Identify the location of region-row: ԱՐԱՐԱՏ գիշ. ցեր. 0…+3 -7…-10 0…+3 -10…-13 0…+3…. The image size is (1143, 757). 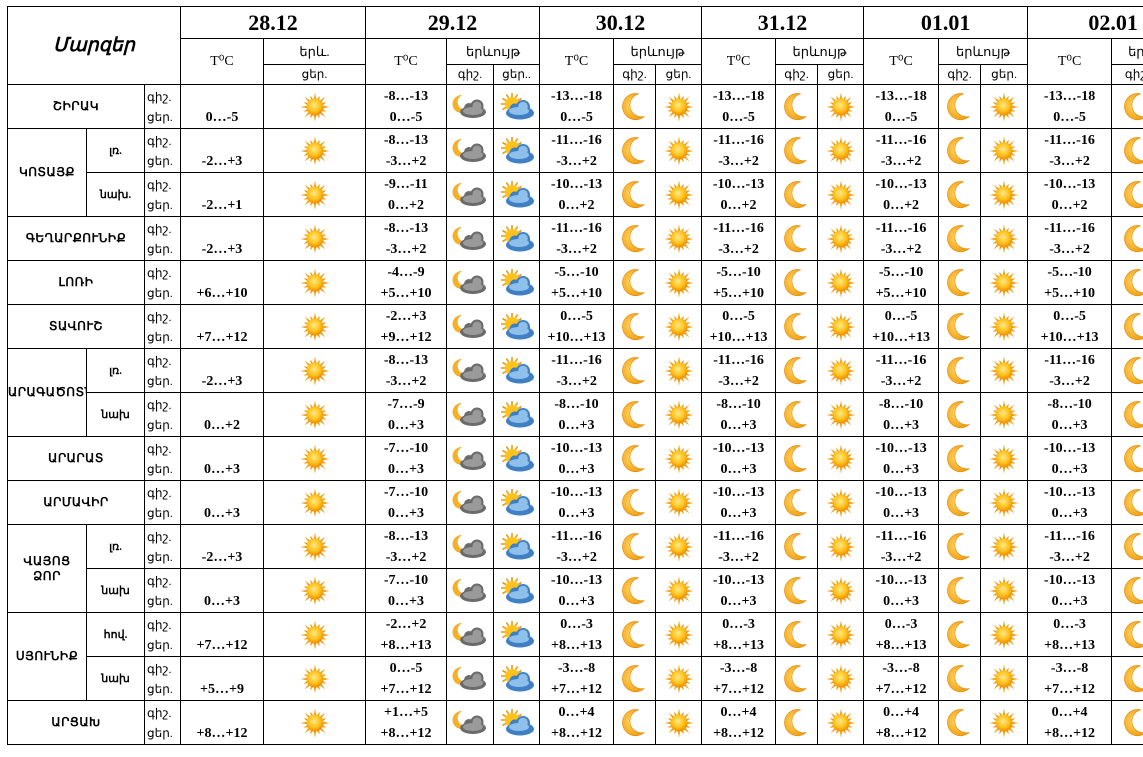
(575, 458).